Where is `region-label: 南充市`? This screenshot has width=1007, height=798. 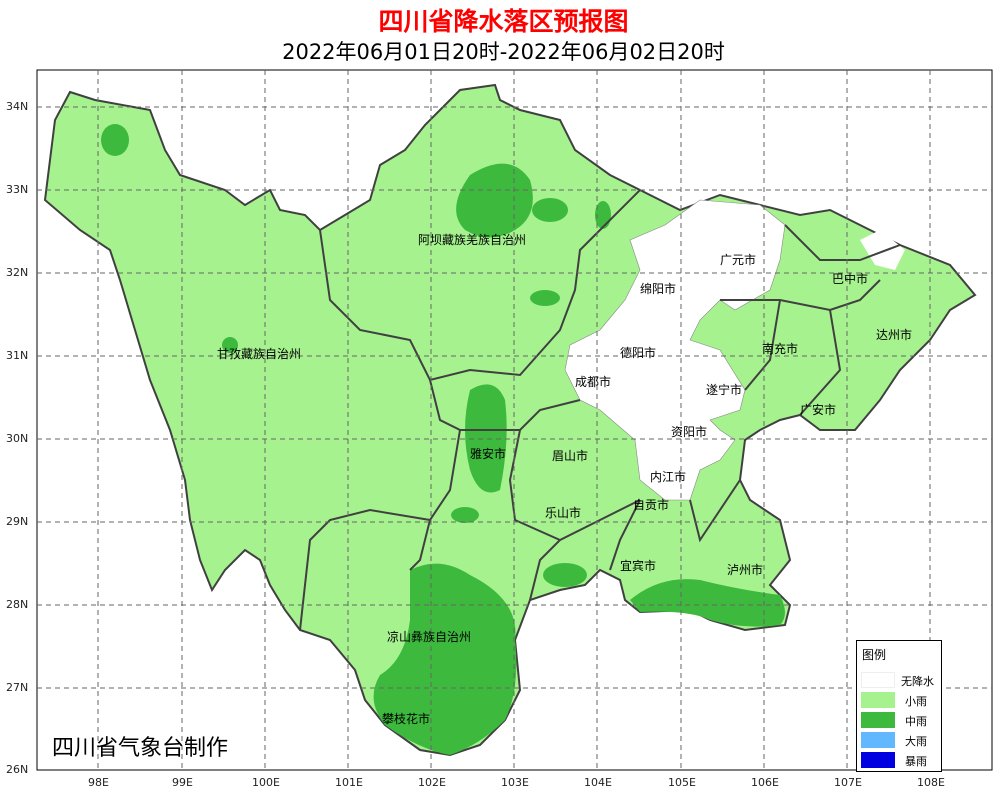
region-label: 南充市 is located at coordinates (780, 349).